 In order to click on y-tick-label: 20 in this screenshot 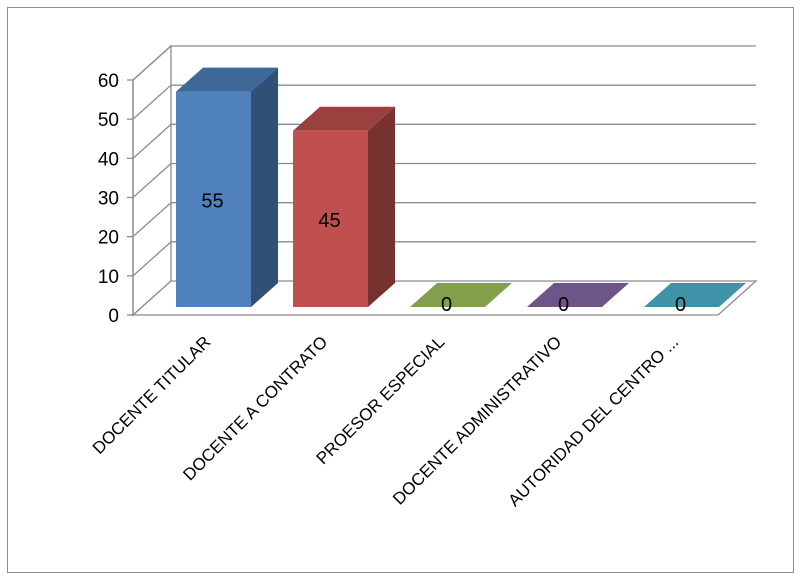, I will do `click(108, 238)`.